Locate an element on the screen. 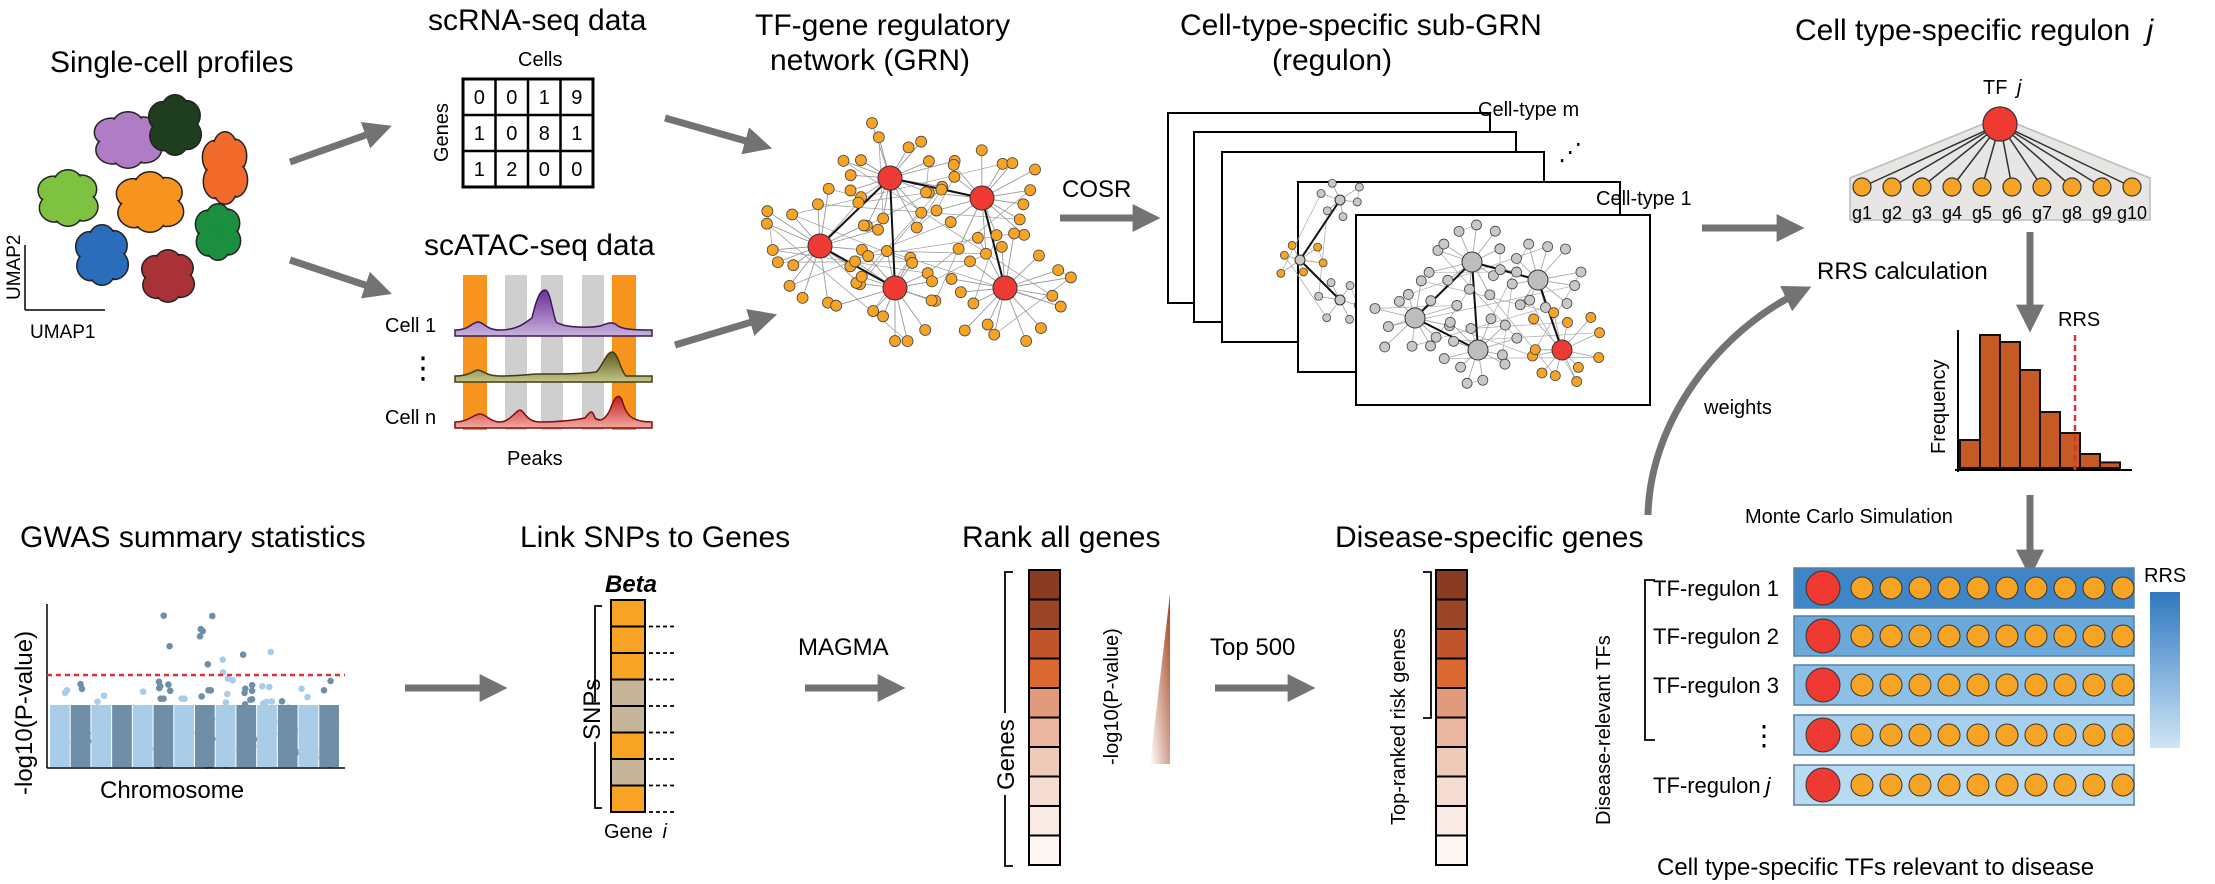  celltype-dots: ⋰ is located at coordinates (1570, 152).